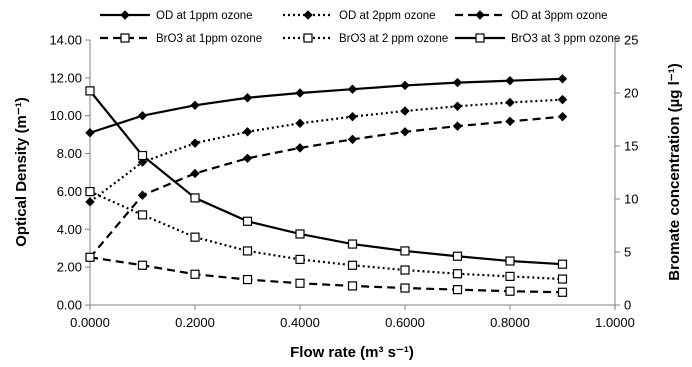  What do you see at coordinates (559, 16) in the screenshot?
I see `legend-label: OD at 3ppm ozone` at bounding box center [559, 16].